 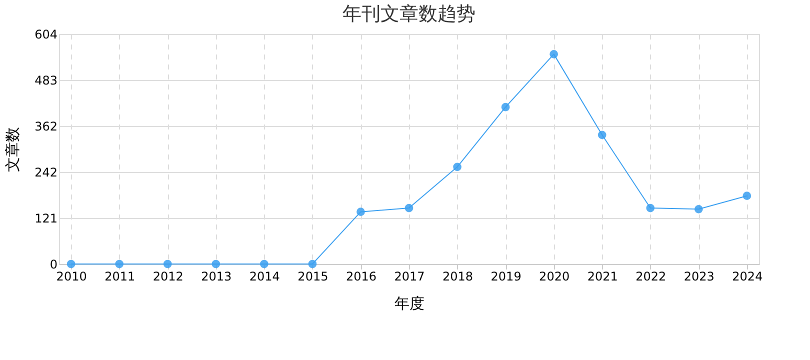 I want to click on y-tick-label: 604, so click(x=46, y=35).